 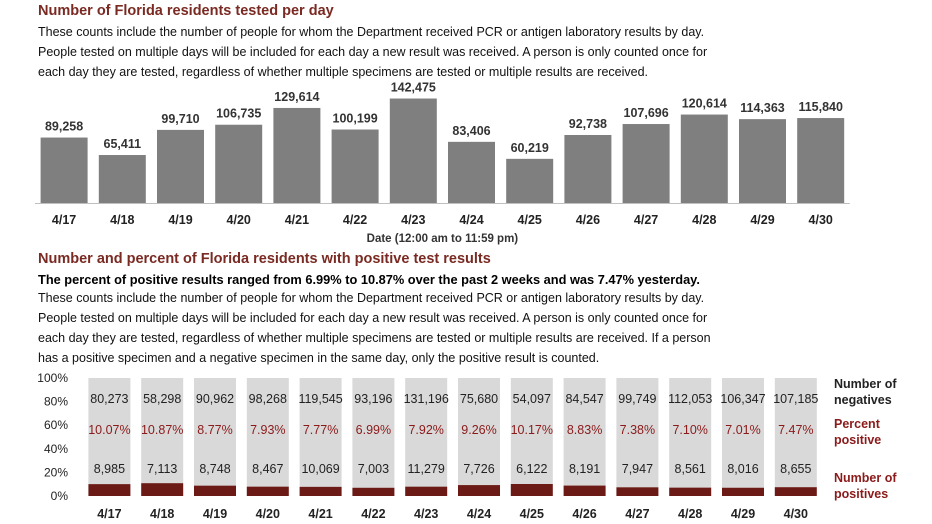 I want to click on negatives-value-label: 131,196, so click(x=426, y=399).